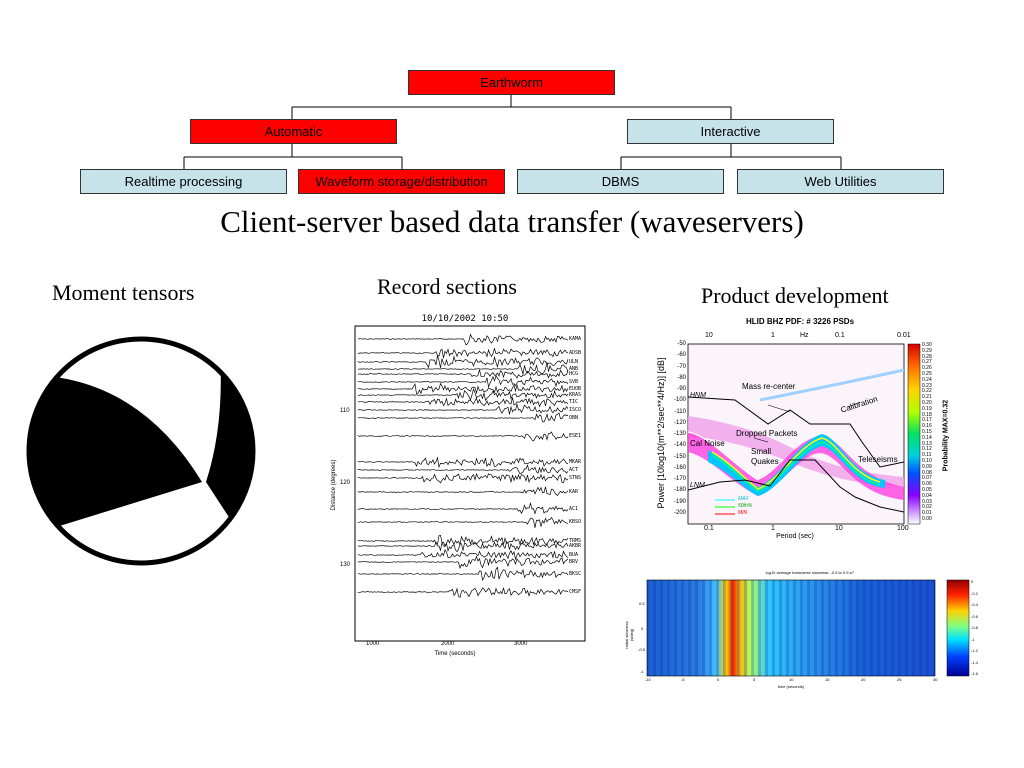 The width and height of the screenshot is (1024, 768). I want to click on slowness-colorbar-tick: -0.8, so click(974, 627).